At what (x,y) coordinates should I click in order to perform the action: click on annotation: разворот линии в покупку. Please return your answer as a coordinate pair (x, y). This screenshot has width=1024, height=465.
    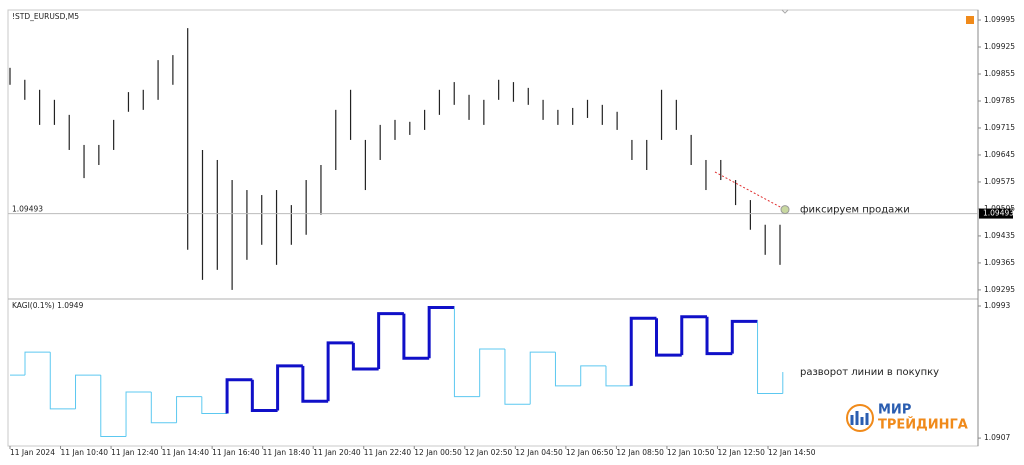
    Looking at the image, I should click on (869, 372).